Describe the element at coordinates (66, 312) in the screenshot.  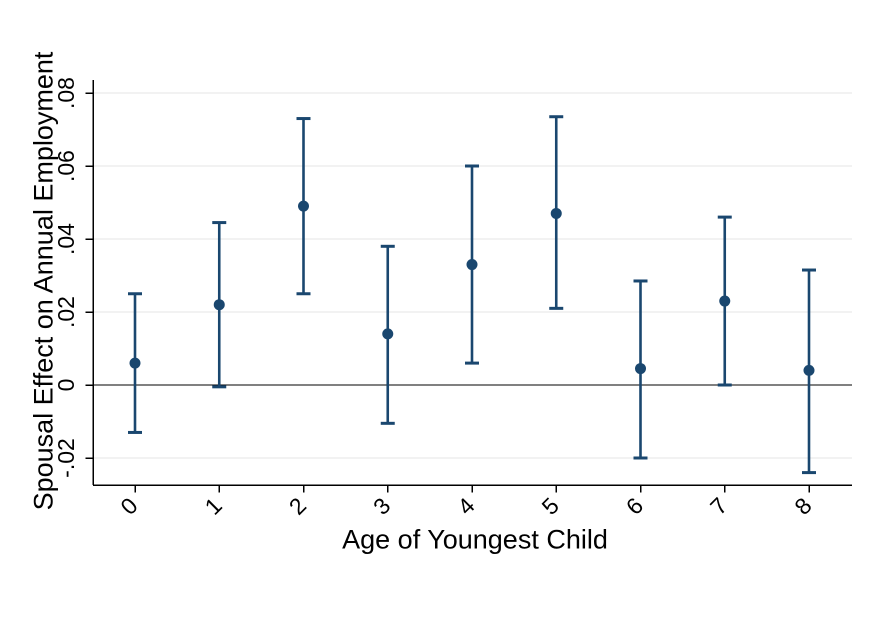
I see `y-tick-label: .02` at that location.